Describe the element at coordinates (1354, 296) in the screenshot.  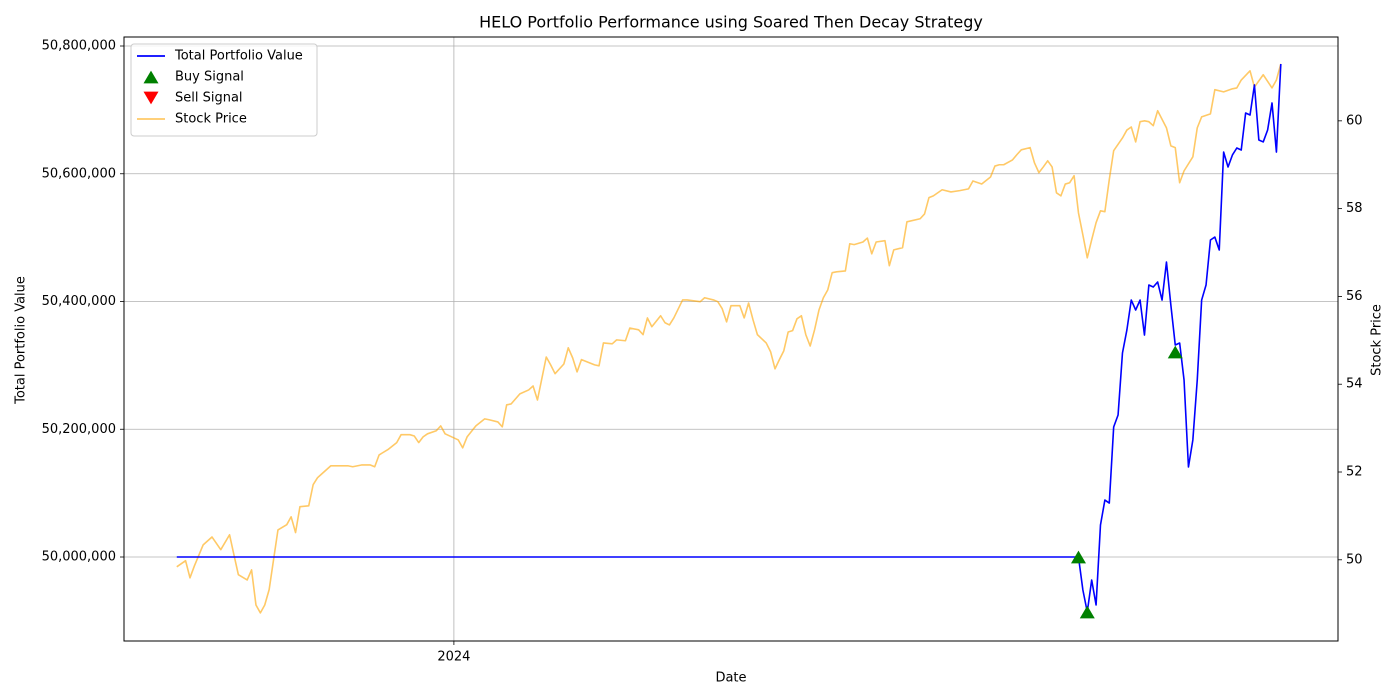
I see `y2-tick-label: 56` at that location.